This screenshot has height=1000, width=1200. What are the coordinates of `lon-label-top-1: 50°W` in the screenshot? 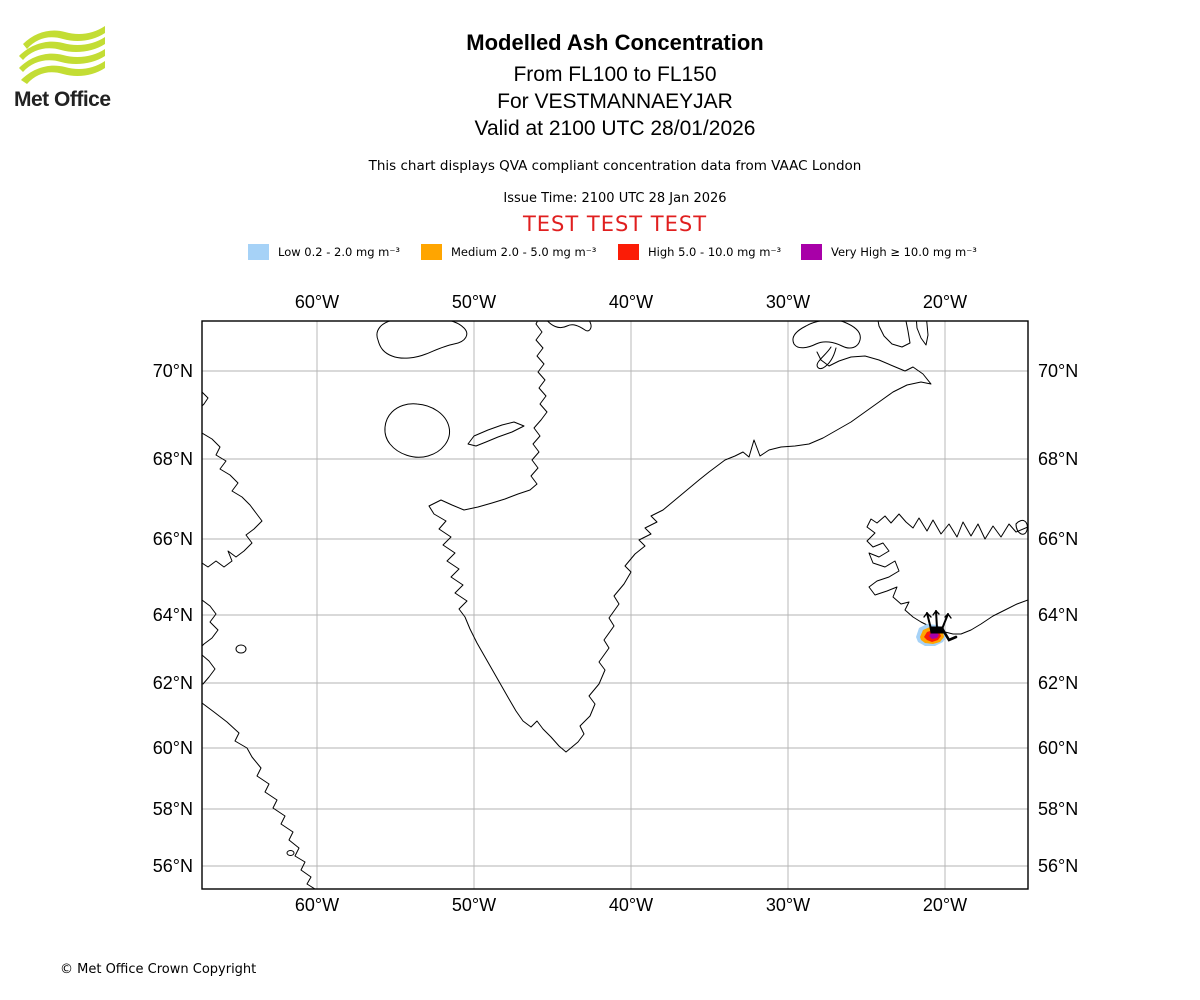 It's located at (474, 302).